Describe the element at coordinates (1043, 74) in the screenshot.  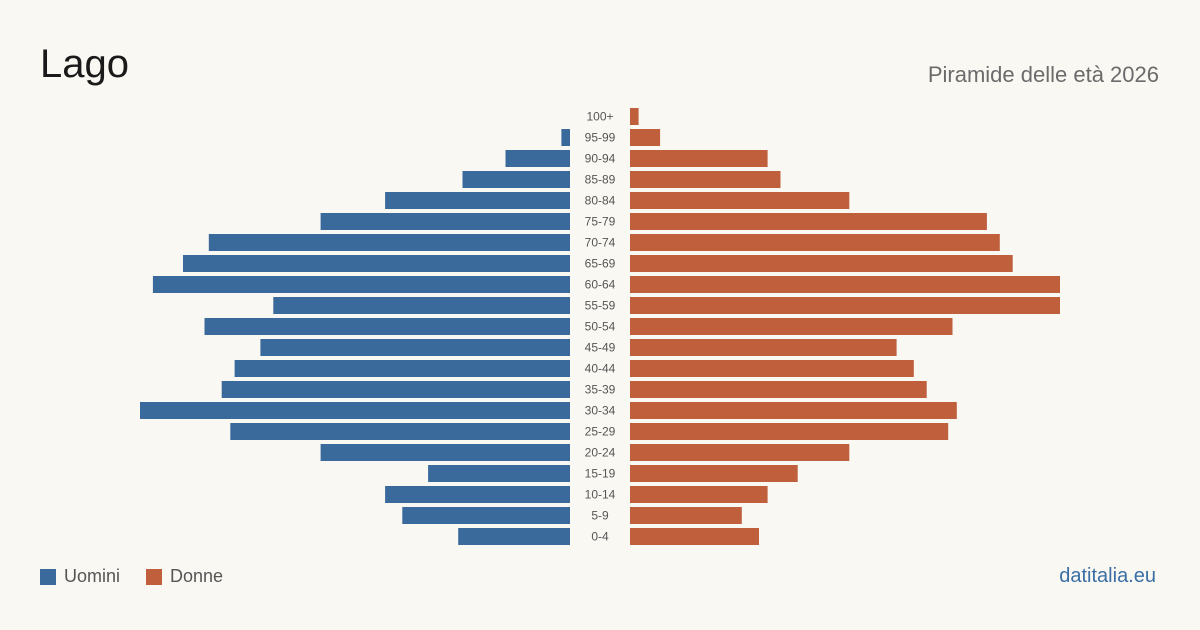
I see `chart-subtitle: Piramide delle età 2026` at that location.